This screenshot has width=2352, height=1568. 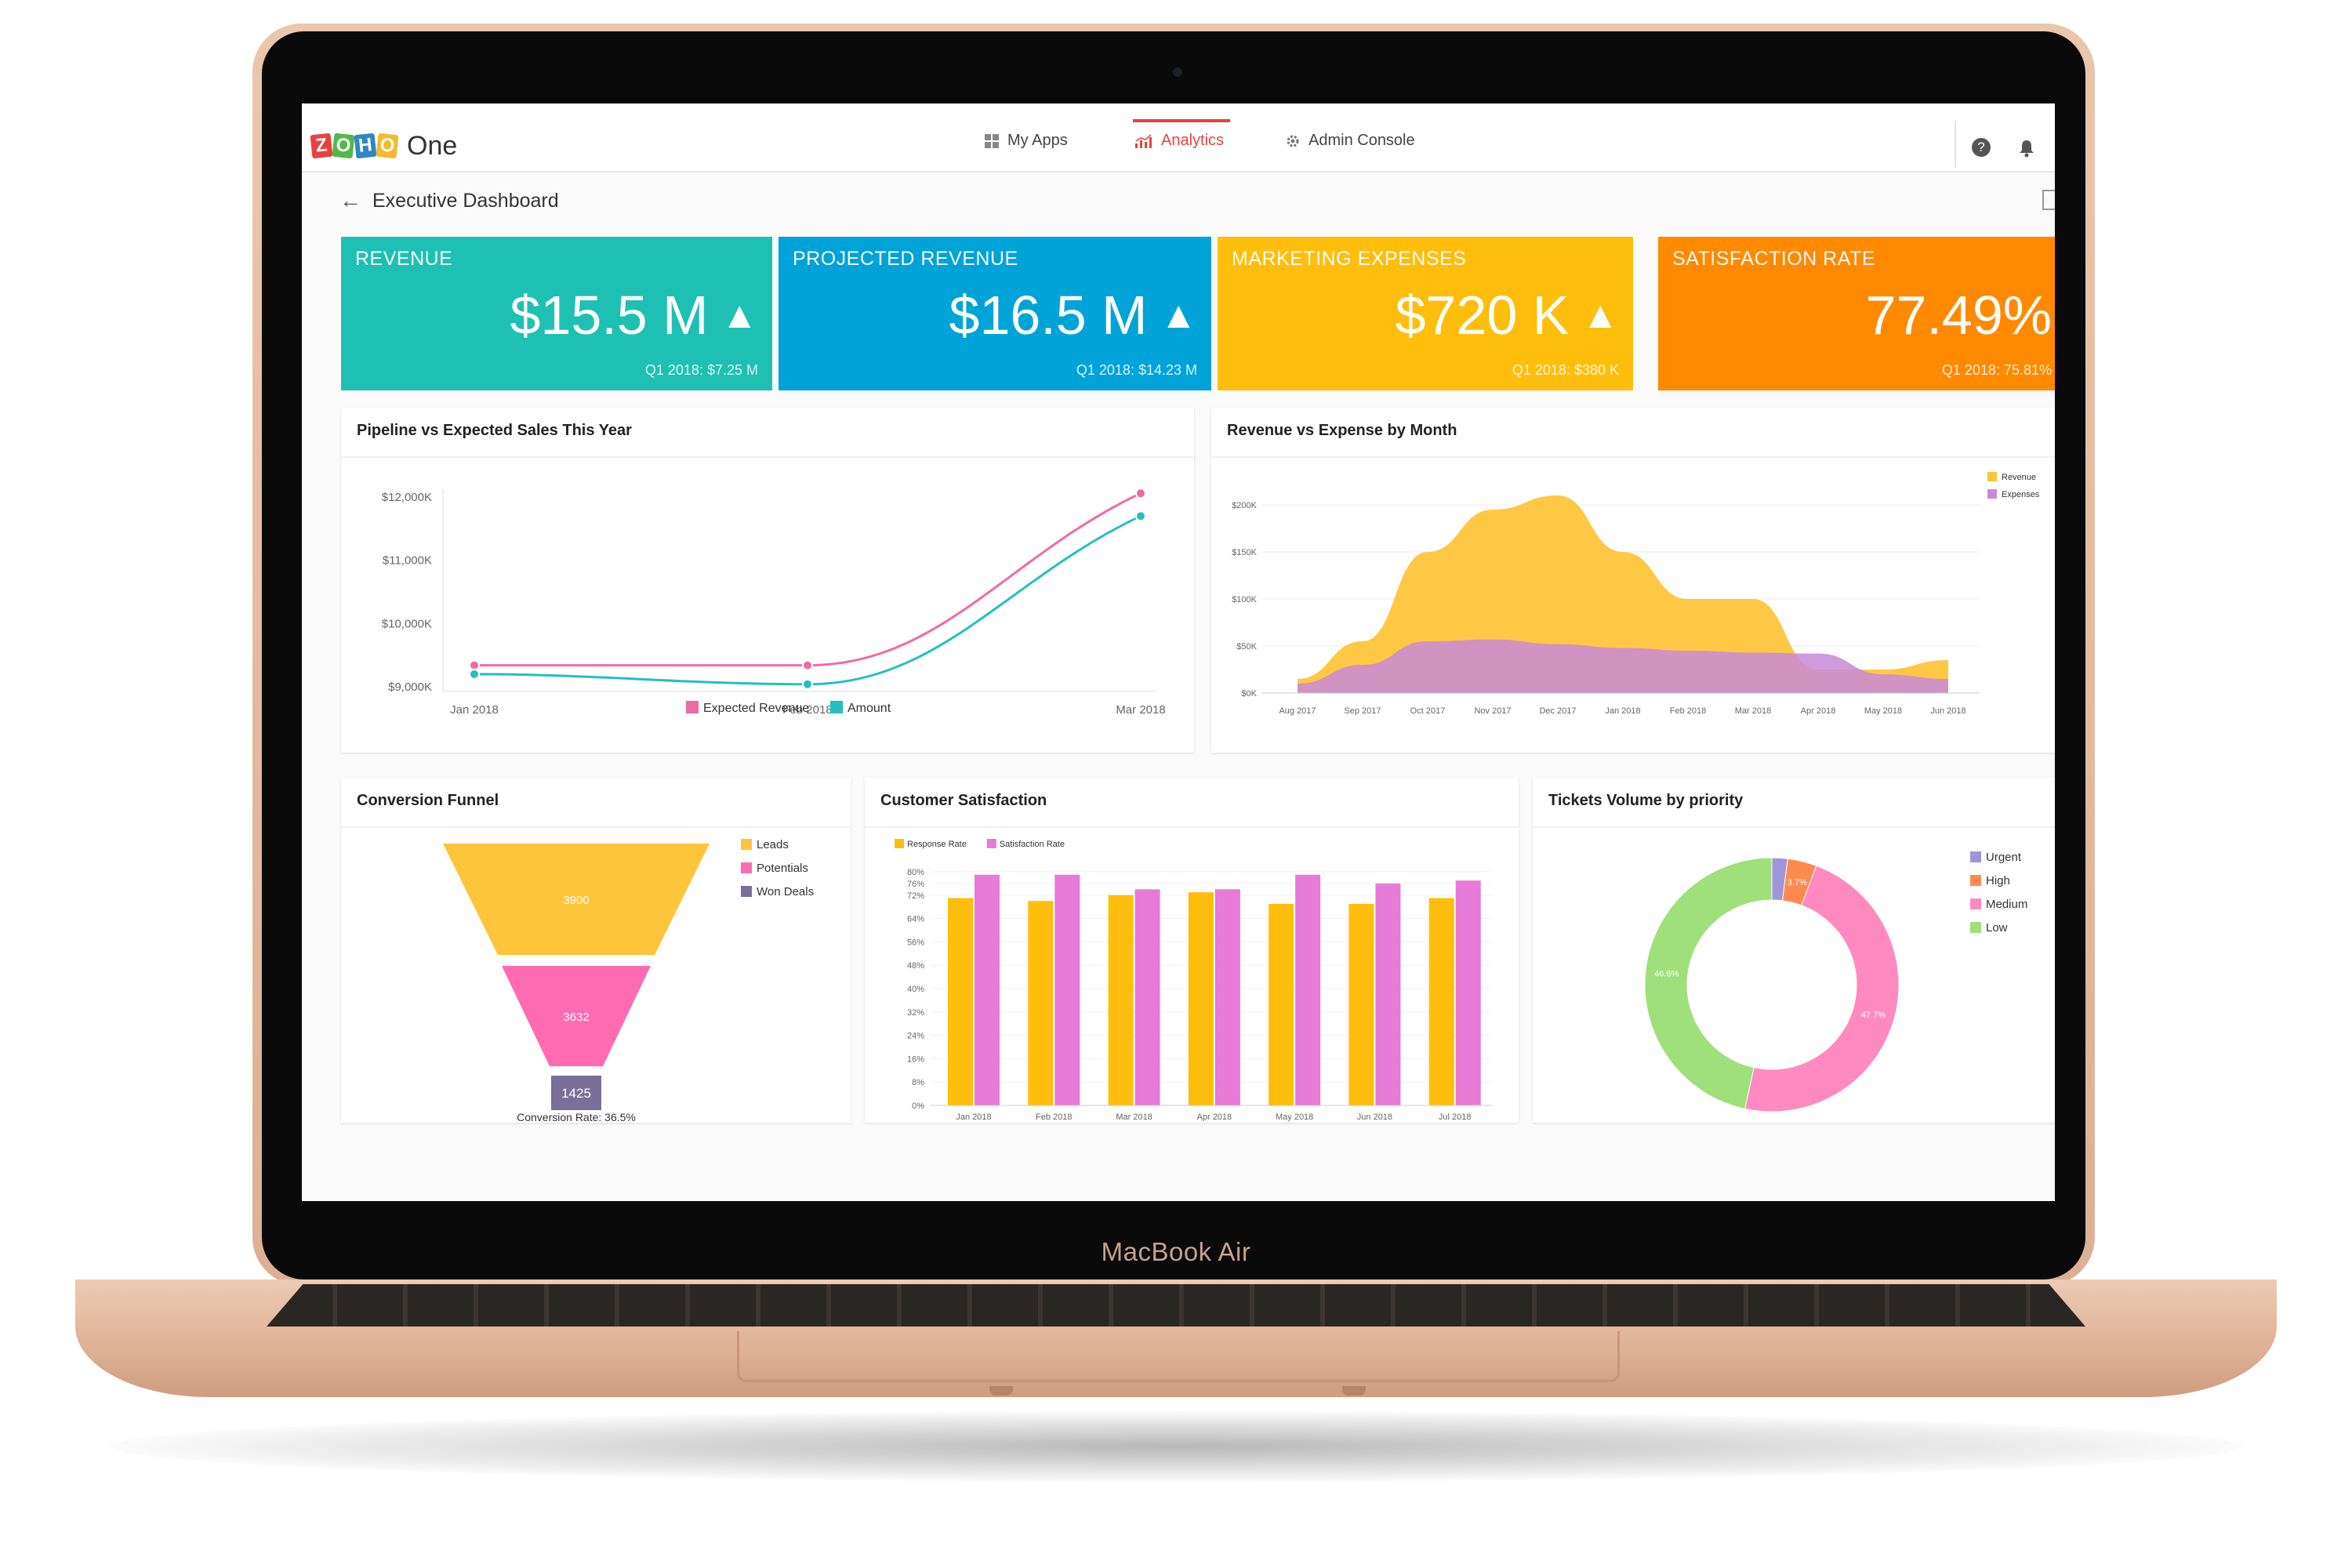 What do you see at coordinates (918, 1106) in the screenshot?
I see `y-tick-label: 0%` at bounding box center [918, 1106].